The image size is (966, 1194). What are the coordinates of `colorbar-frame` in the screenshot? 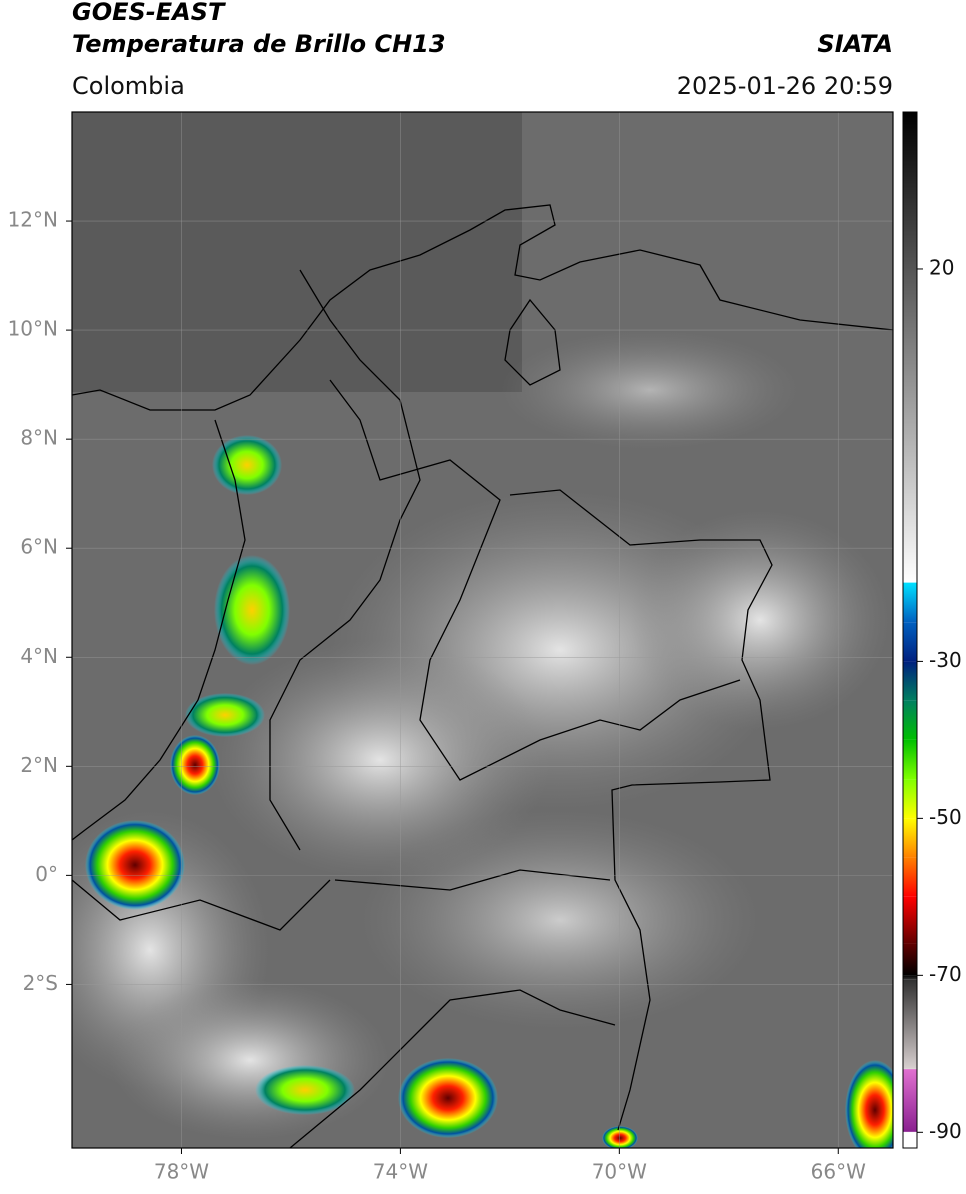 It's located at (910, 630).